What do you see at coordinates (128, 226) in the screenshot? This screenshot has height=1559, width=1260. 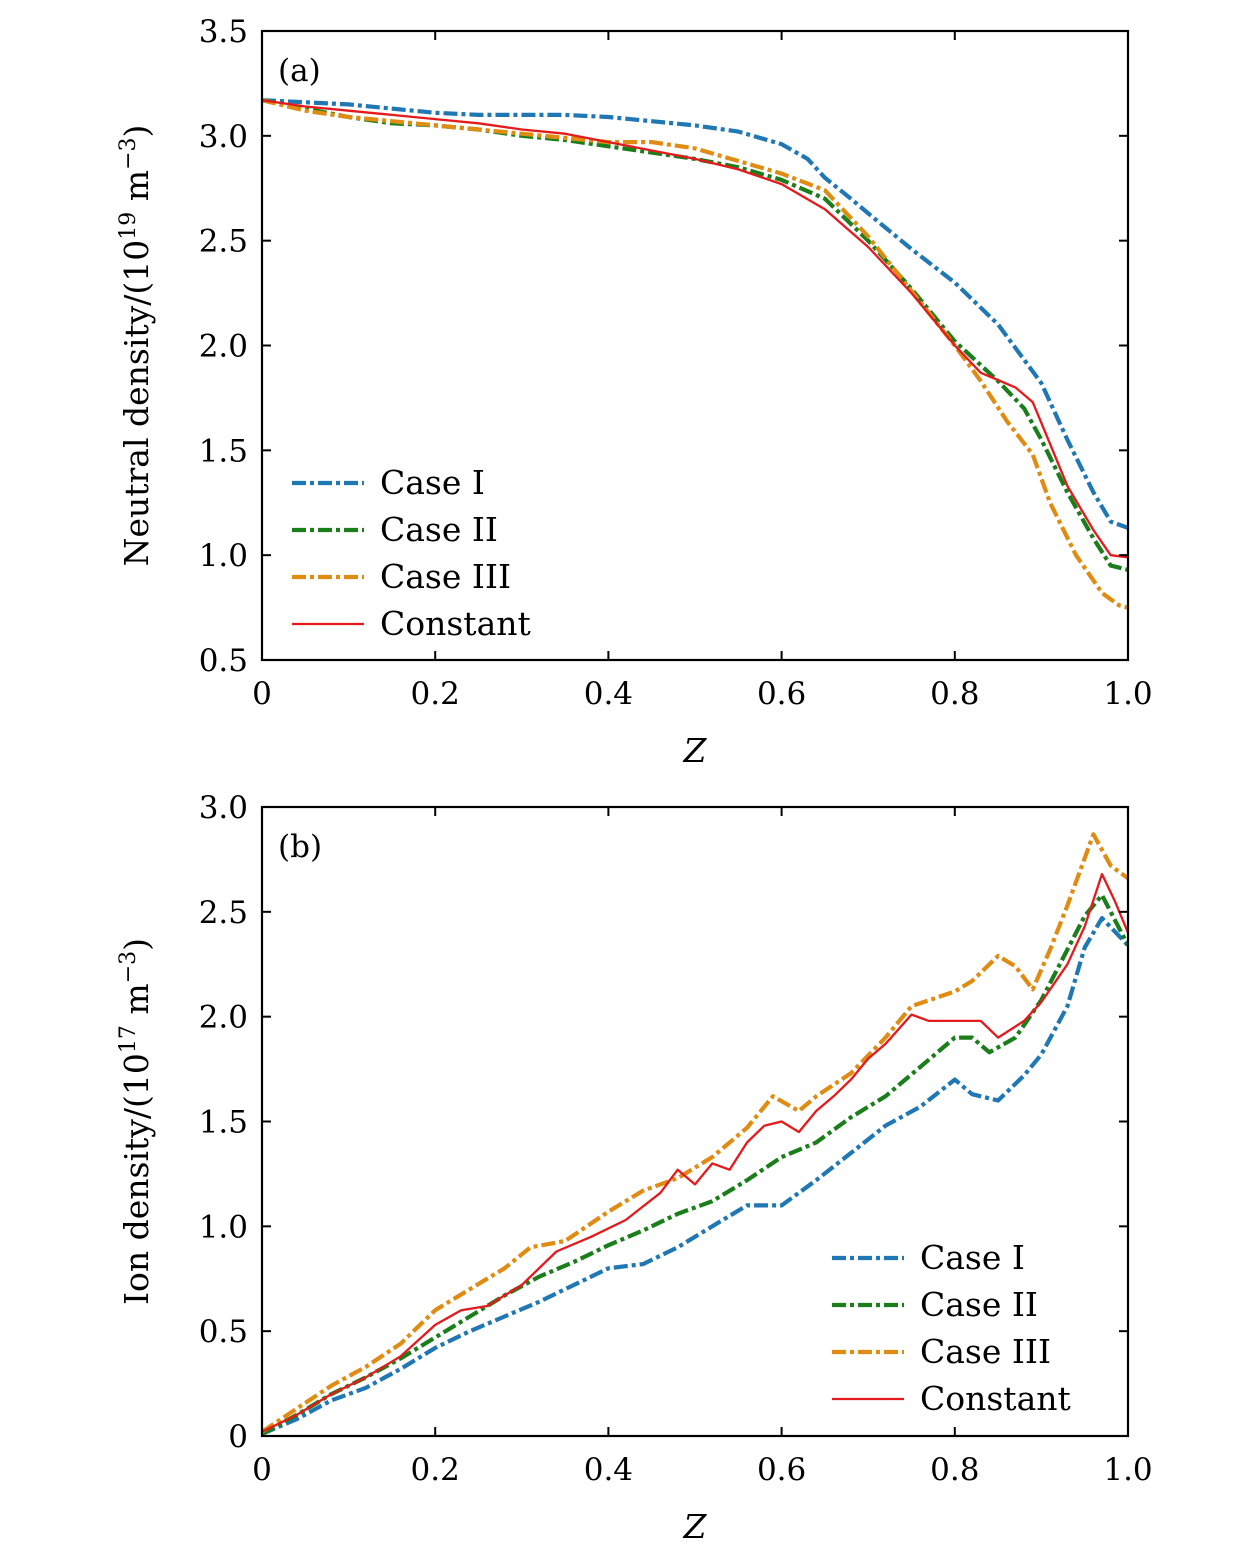 I see `y-axis-label-exp: 19` at bounding box center [128, 226].